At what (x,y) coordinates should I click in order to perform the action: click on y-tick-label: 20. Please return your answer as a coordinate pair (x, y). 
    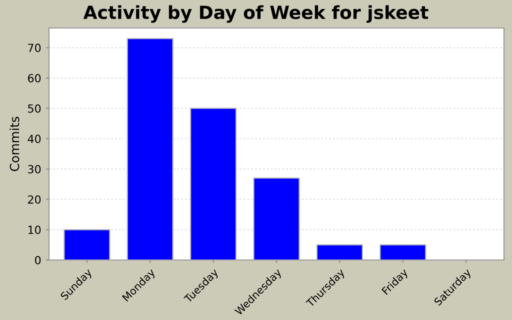
    Looking at the image, I should click on (34, 199).